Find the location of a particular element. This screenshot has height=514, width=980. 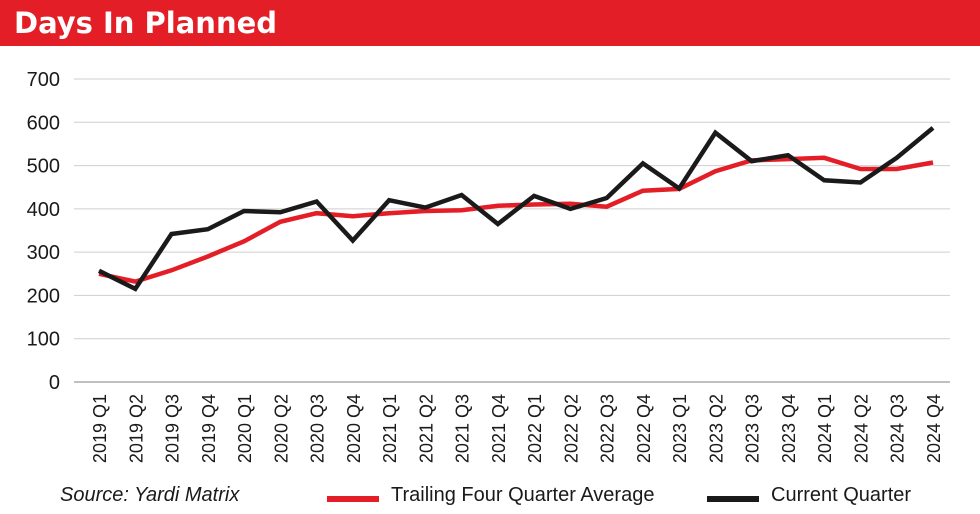

x-tick-label: 2023 Q3 is located at coordinates (753, 428).